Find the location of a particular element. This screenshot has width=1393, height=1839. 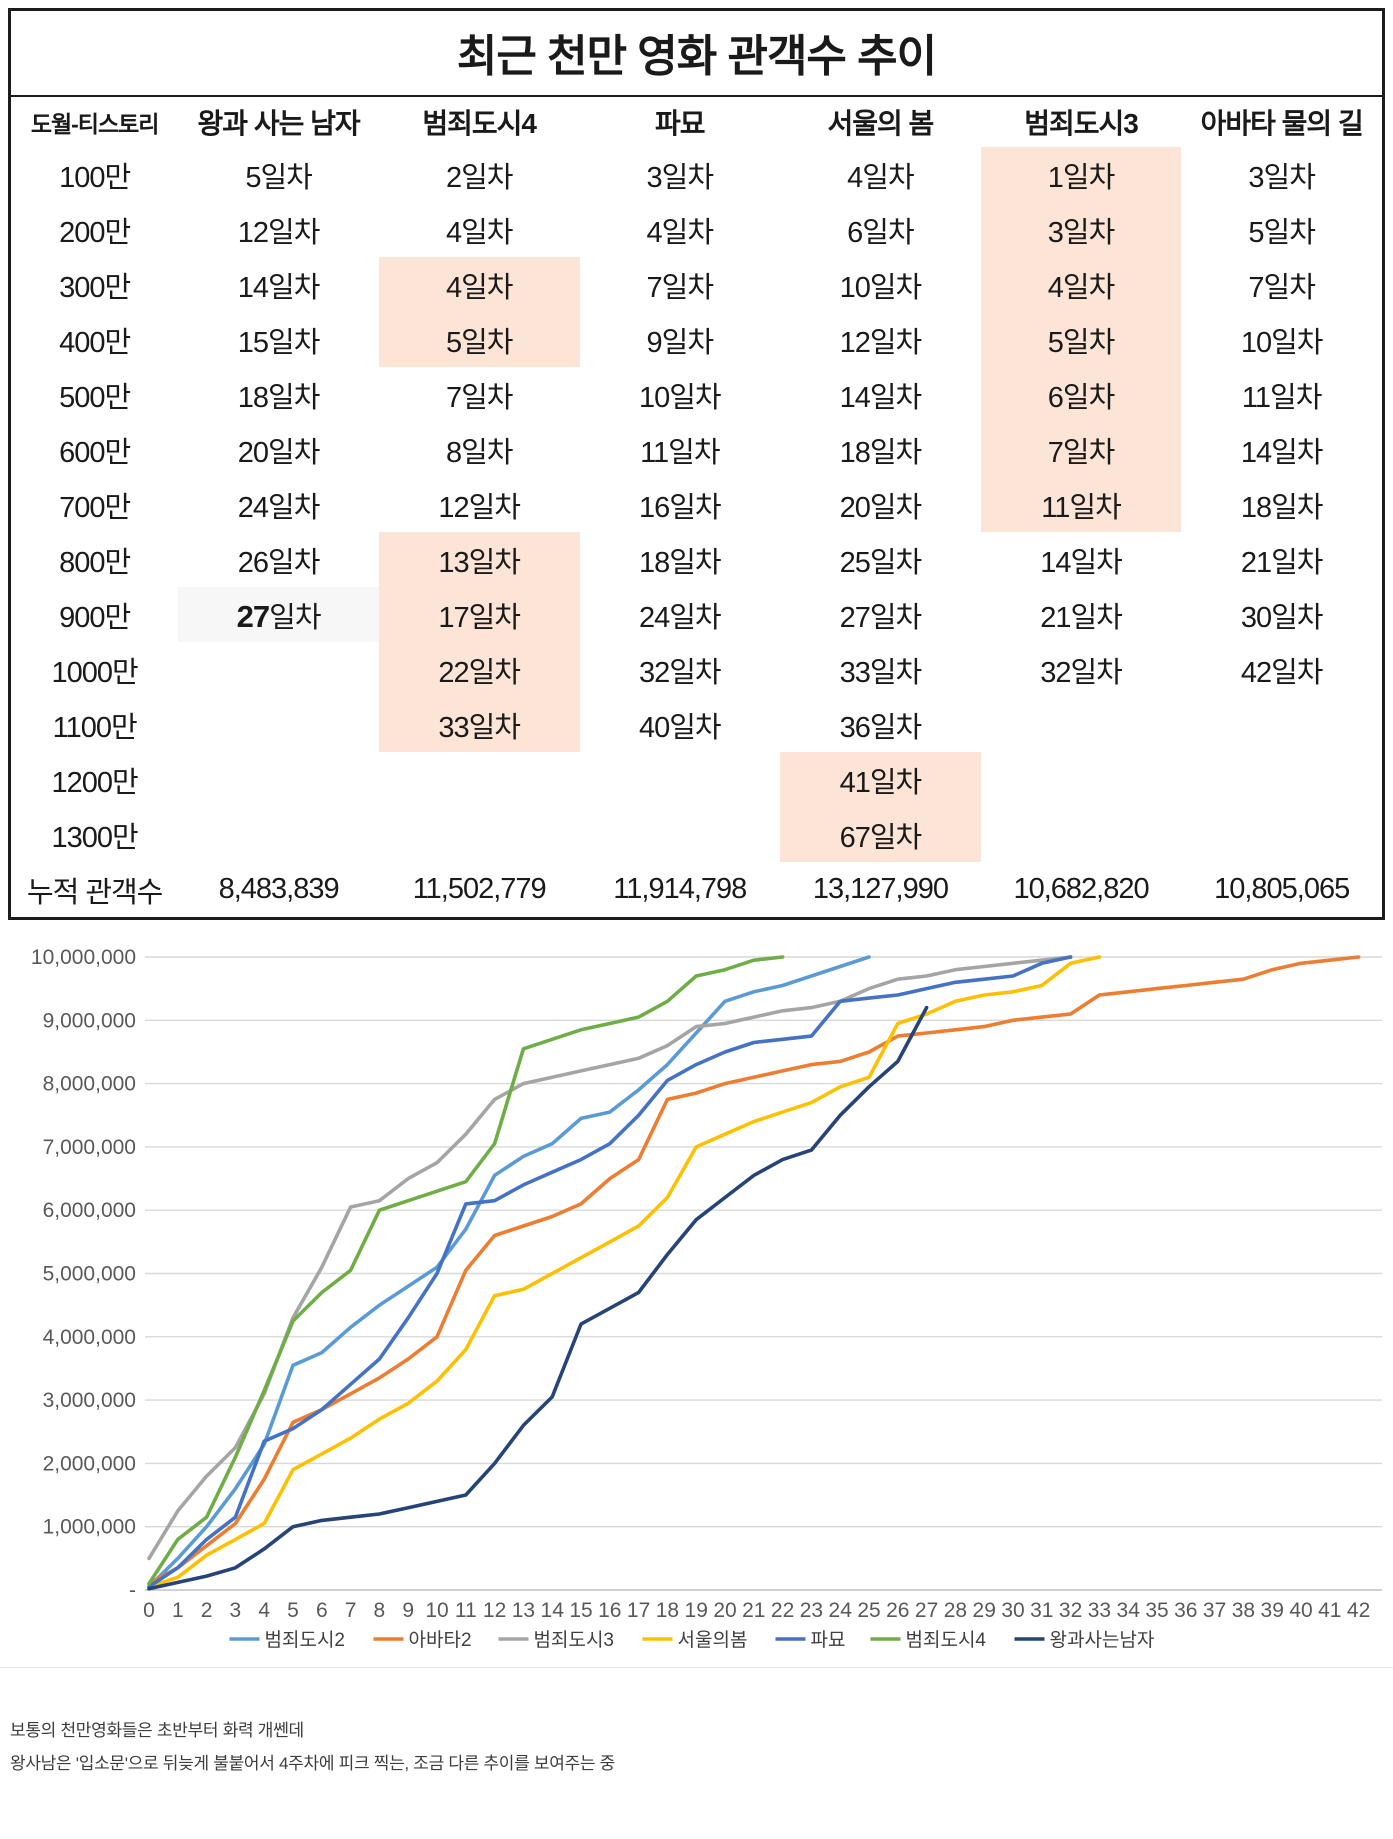

day-cell: 1일차 is located at coordinates (1081, 174).